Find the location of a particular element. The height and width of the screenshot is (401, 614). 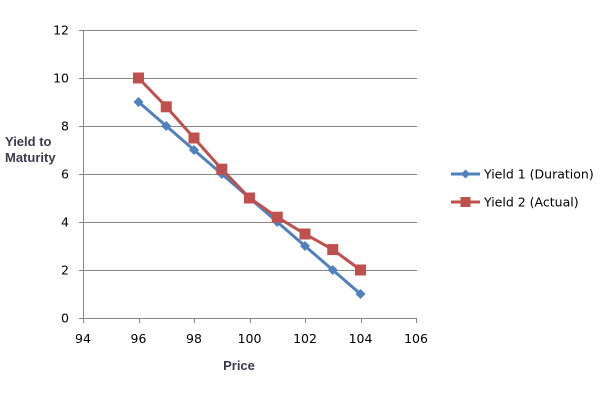

legend-label-yield-2: Yield 2 (Actual) is located at coordinates (531, 202).